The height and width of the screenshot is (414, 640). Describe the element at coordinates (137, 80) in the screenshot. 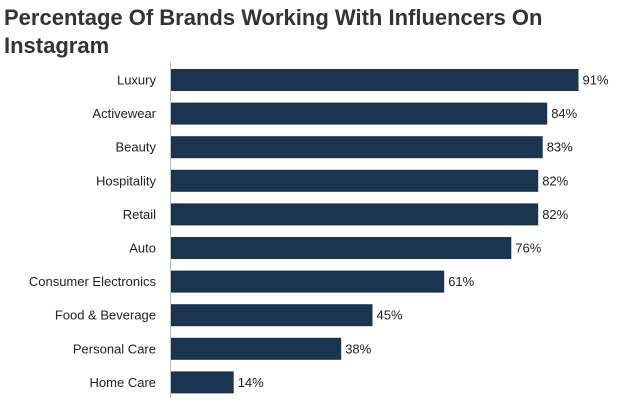

I see `category-label: Luxury` at that location.